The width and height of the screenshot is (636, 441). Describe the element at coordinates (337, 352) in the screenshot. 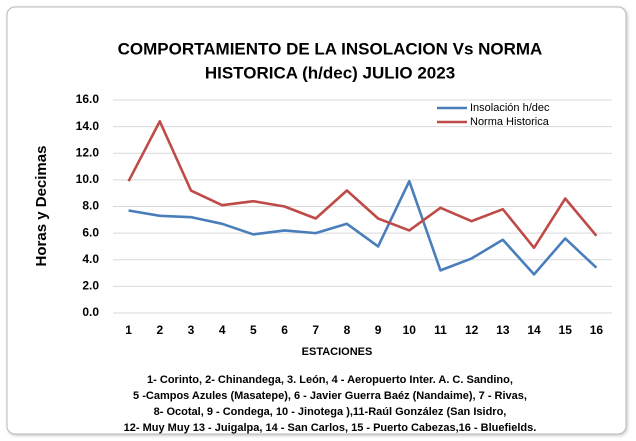

I see `x-axis-label: ESTACIONES` at that location.